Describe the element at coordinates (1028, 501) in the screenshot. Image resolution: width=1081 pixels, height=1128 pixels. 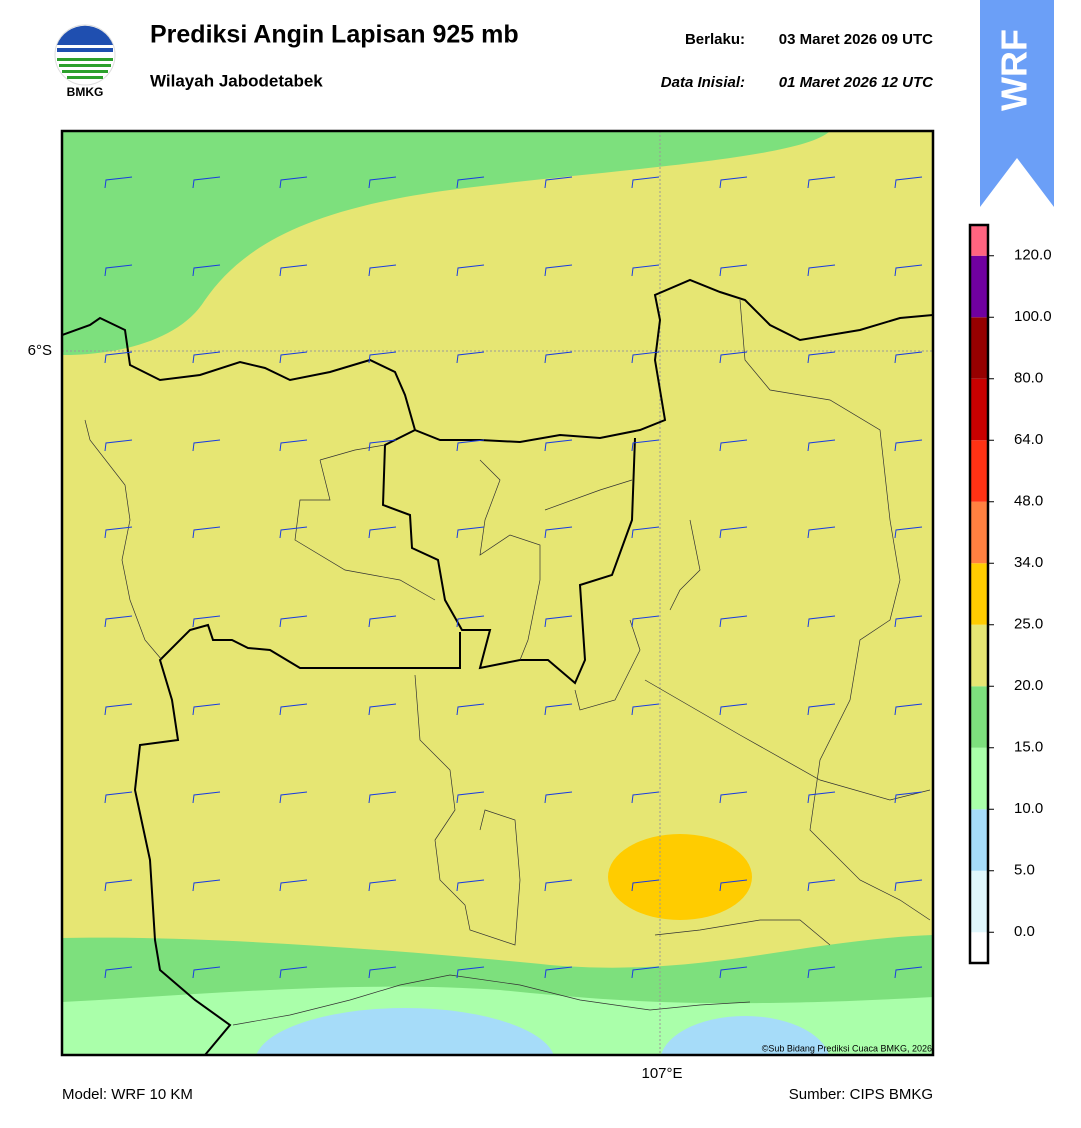
I see `colorbar-tick-label: 48.0` at that location.